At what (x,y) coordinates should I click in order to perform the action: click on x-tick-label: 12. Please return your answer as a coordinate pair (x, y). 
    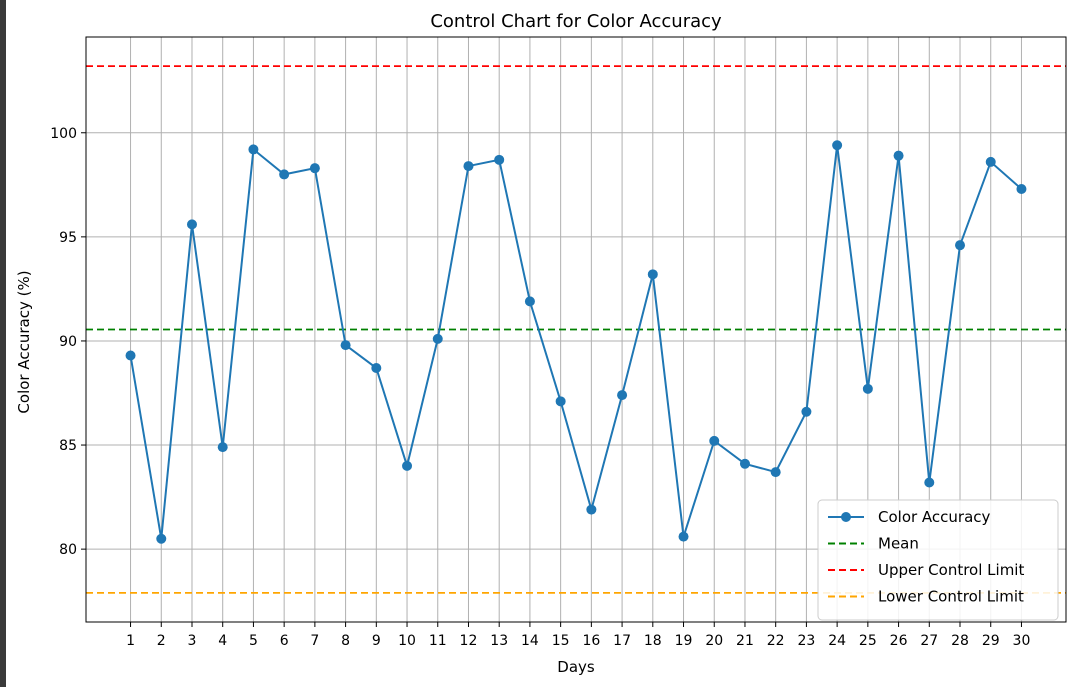
    Looking at the image, I should click on (469, 641).